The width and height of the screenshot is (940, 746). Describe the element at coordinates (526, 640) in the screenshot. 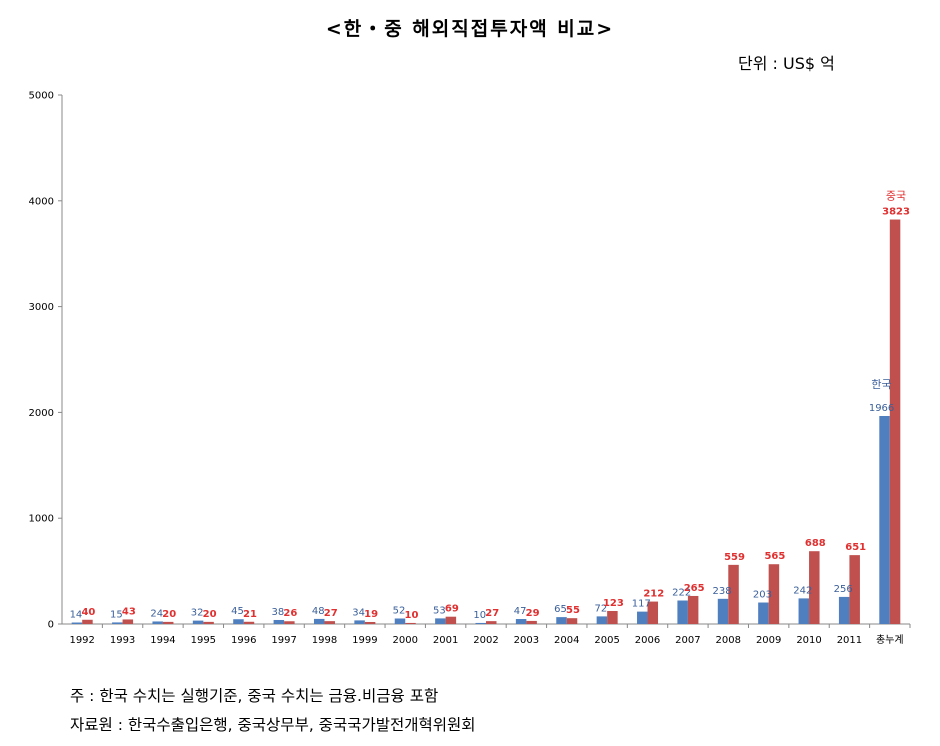

I see `x-tick-label: 2003` at that location.